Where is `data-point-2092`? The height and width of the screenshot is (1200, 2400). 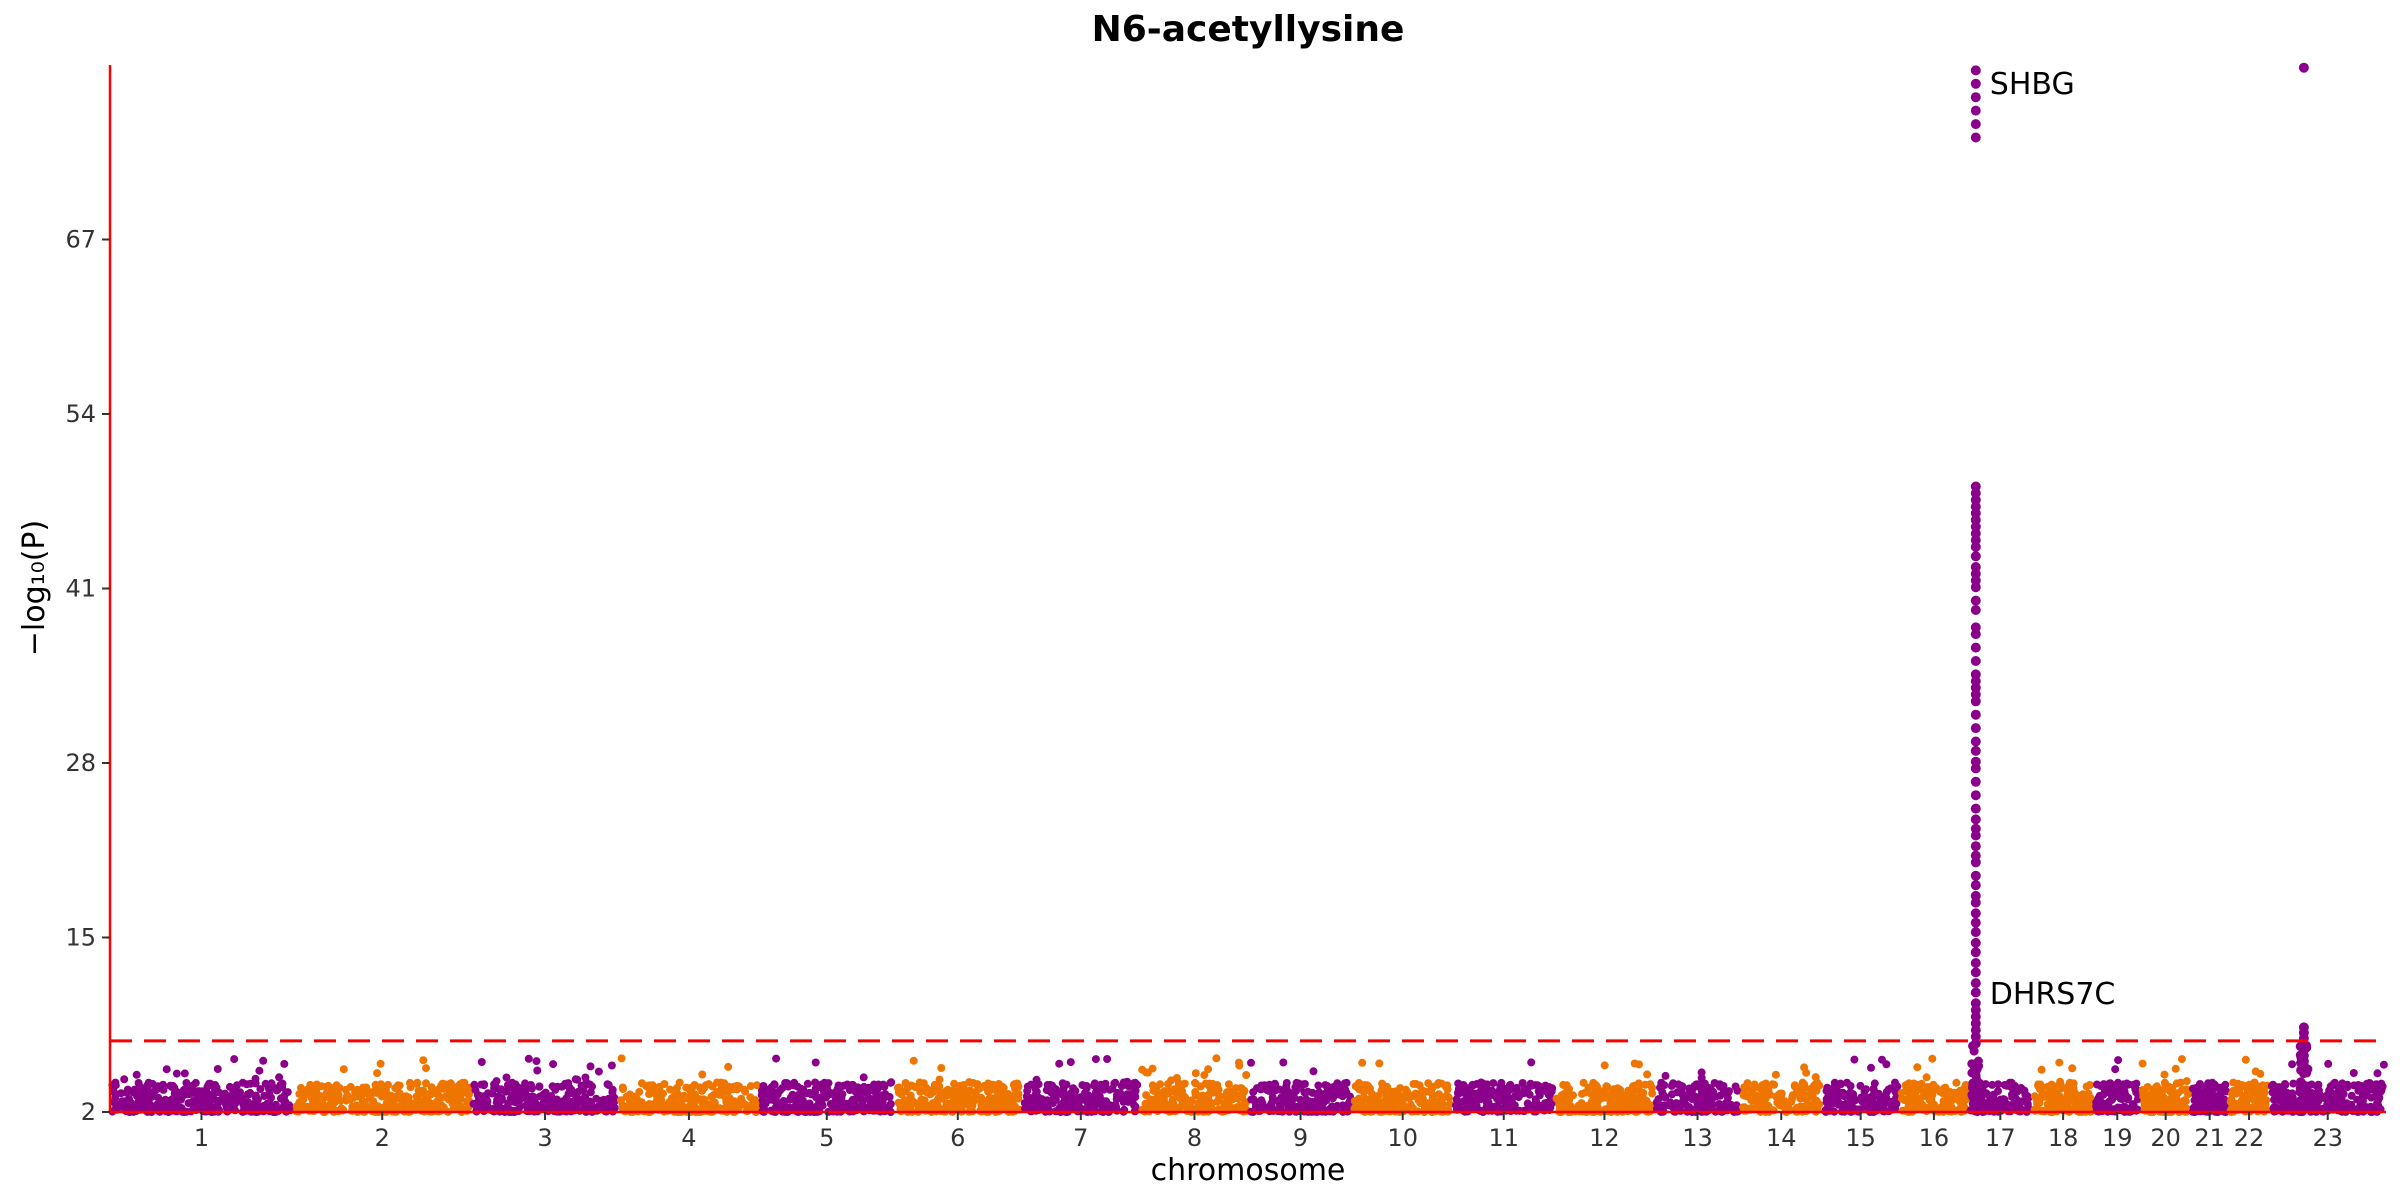 data-point-2092 is located at coordinates (1279, 1099).